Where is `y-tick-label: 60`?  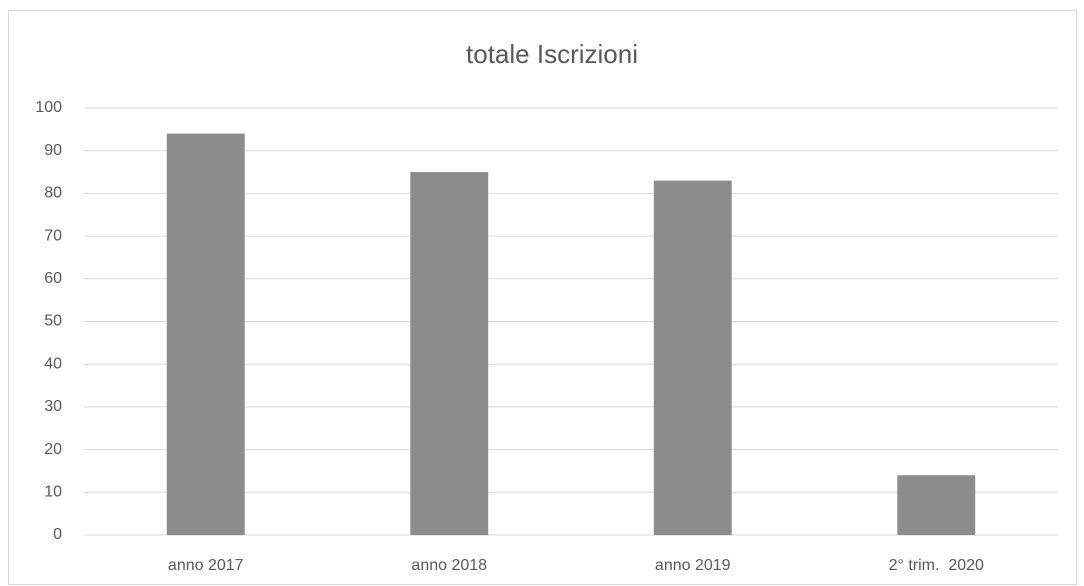 y-tick-label: 60 is located at coordinates (53, 278).